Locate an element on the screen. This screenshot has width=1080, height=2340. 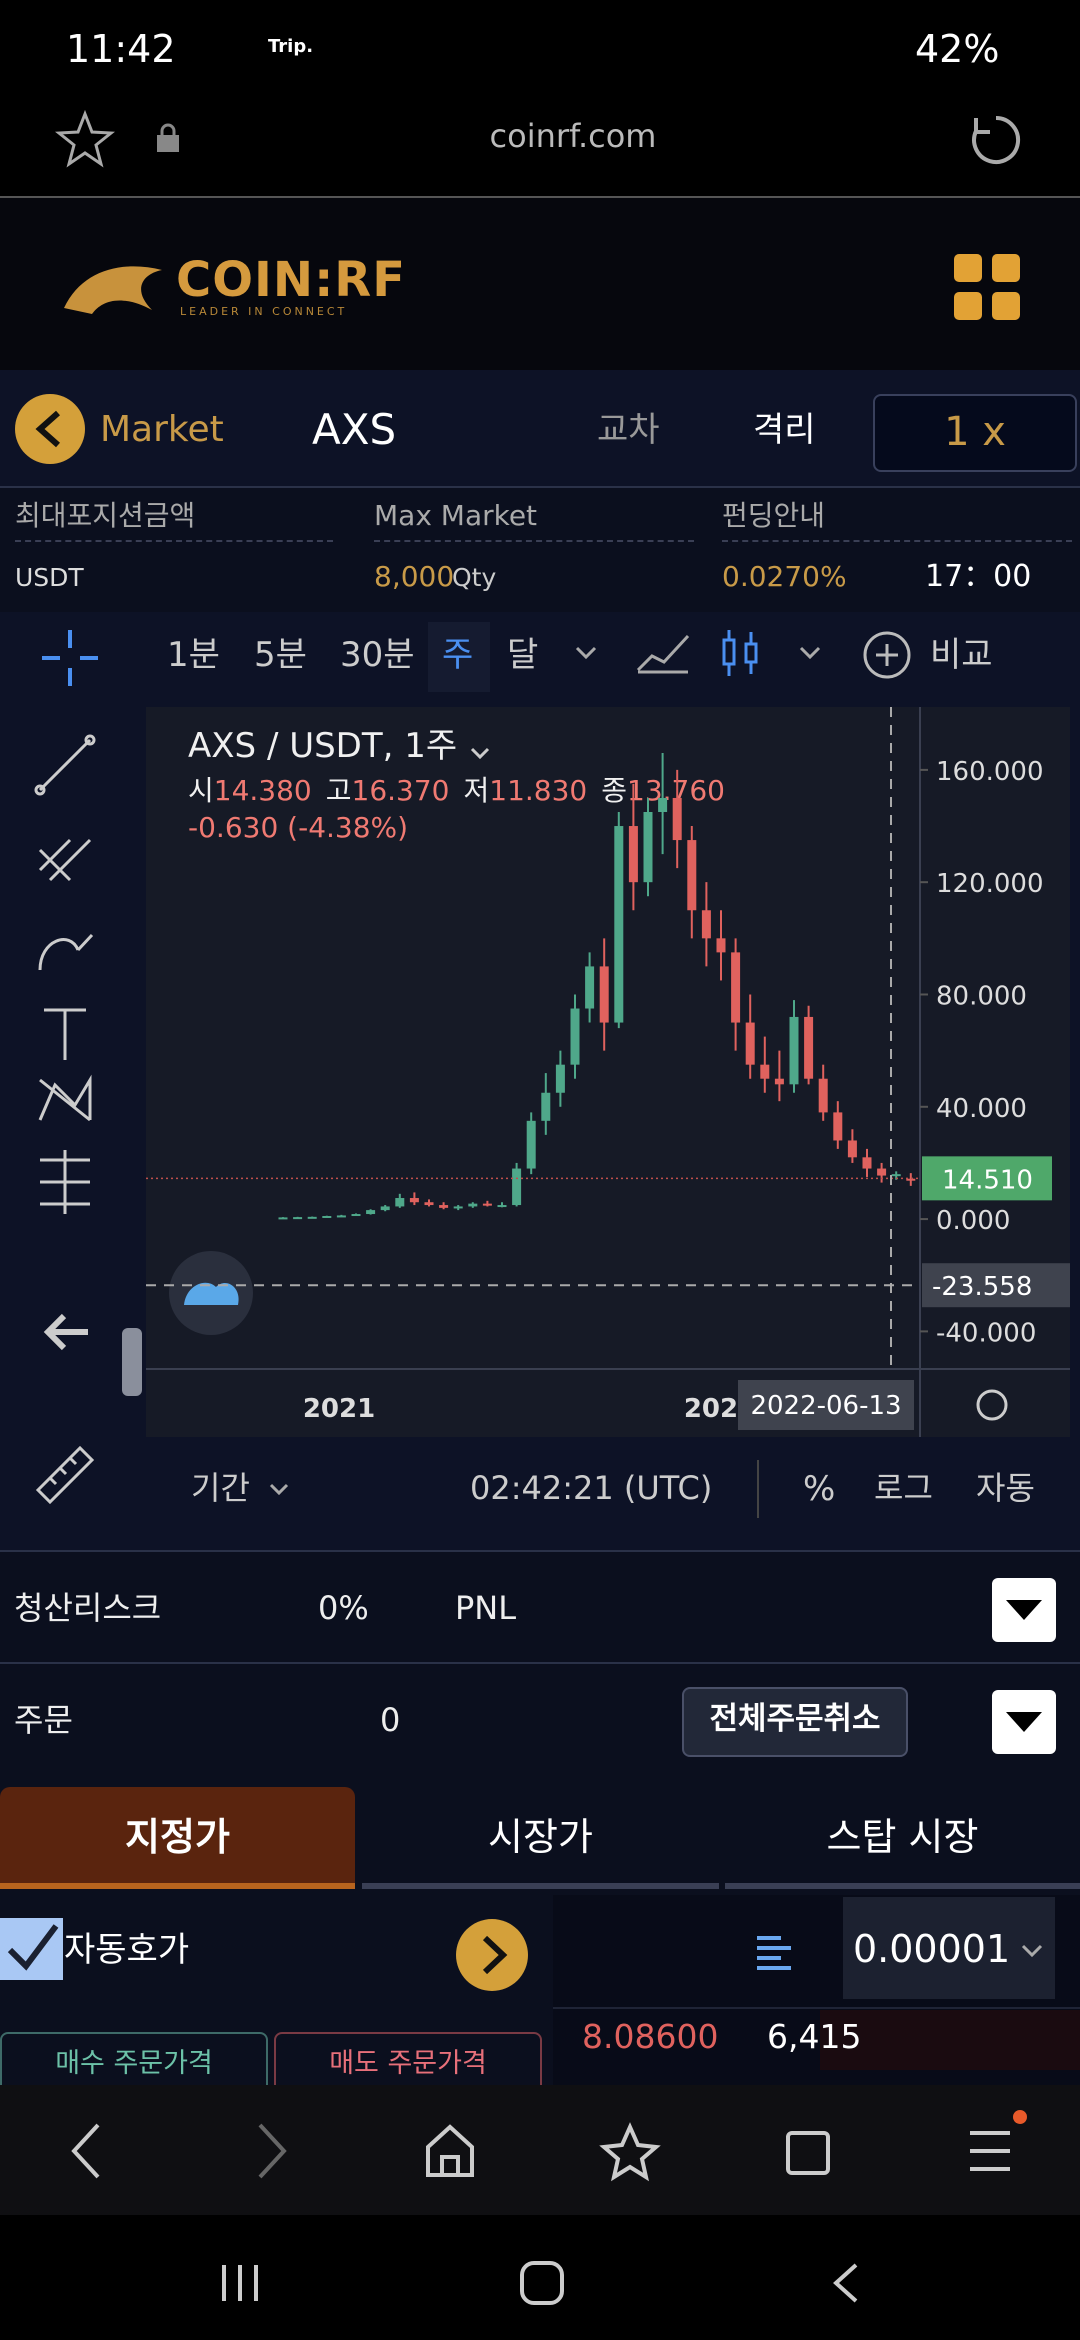
info-label: 최대포지션금액 is located at coordinates (105, 515).